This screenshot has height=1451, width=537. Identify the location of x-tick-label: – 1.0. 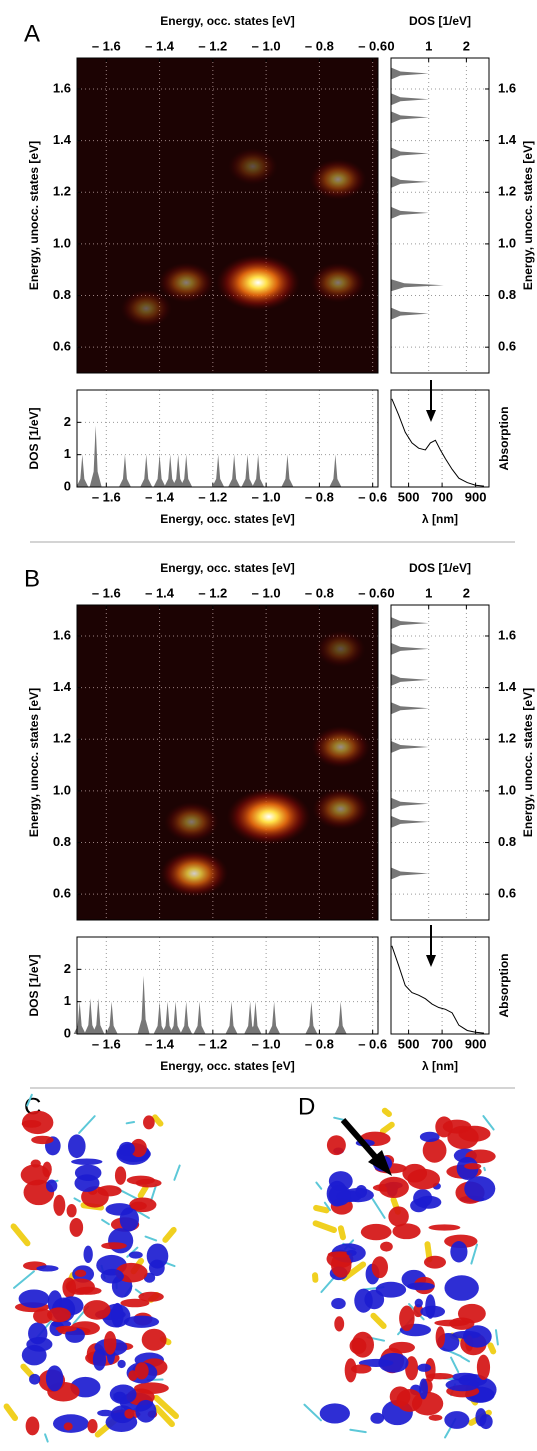
(266, 45).